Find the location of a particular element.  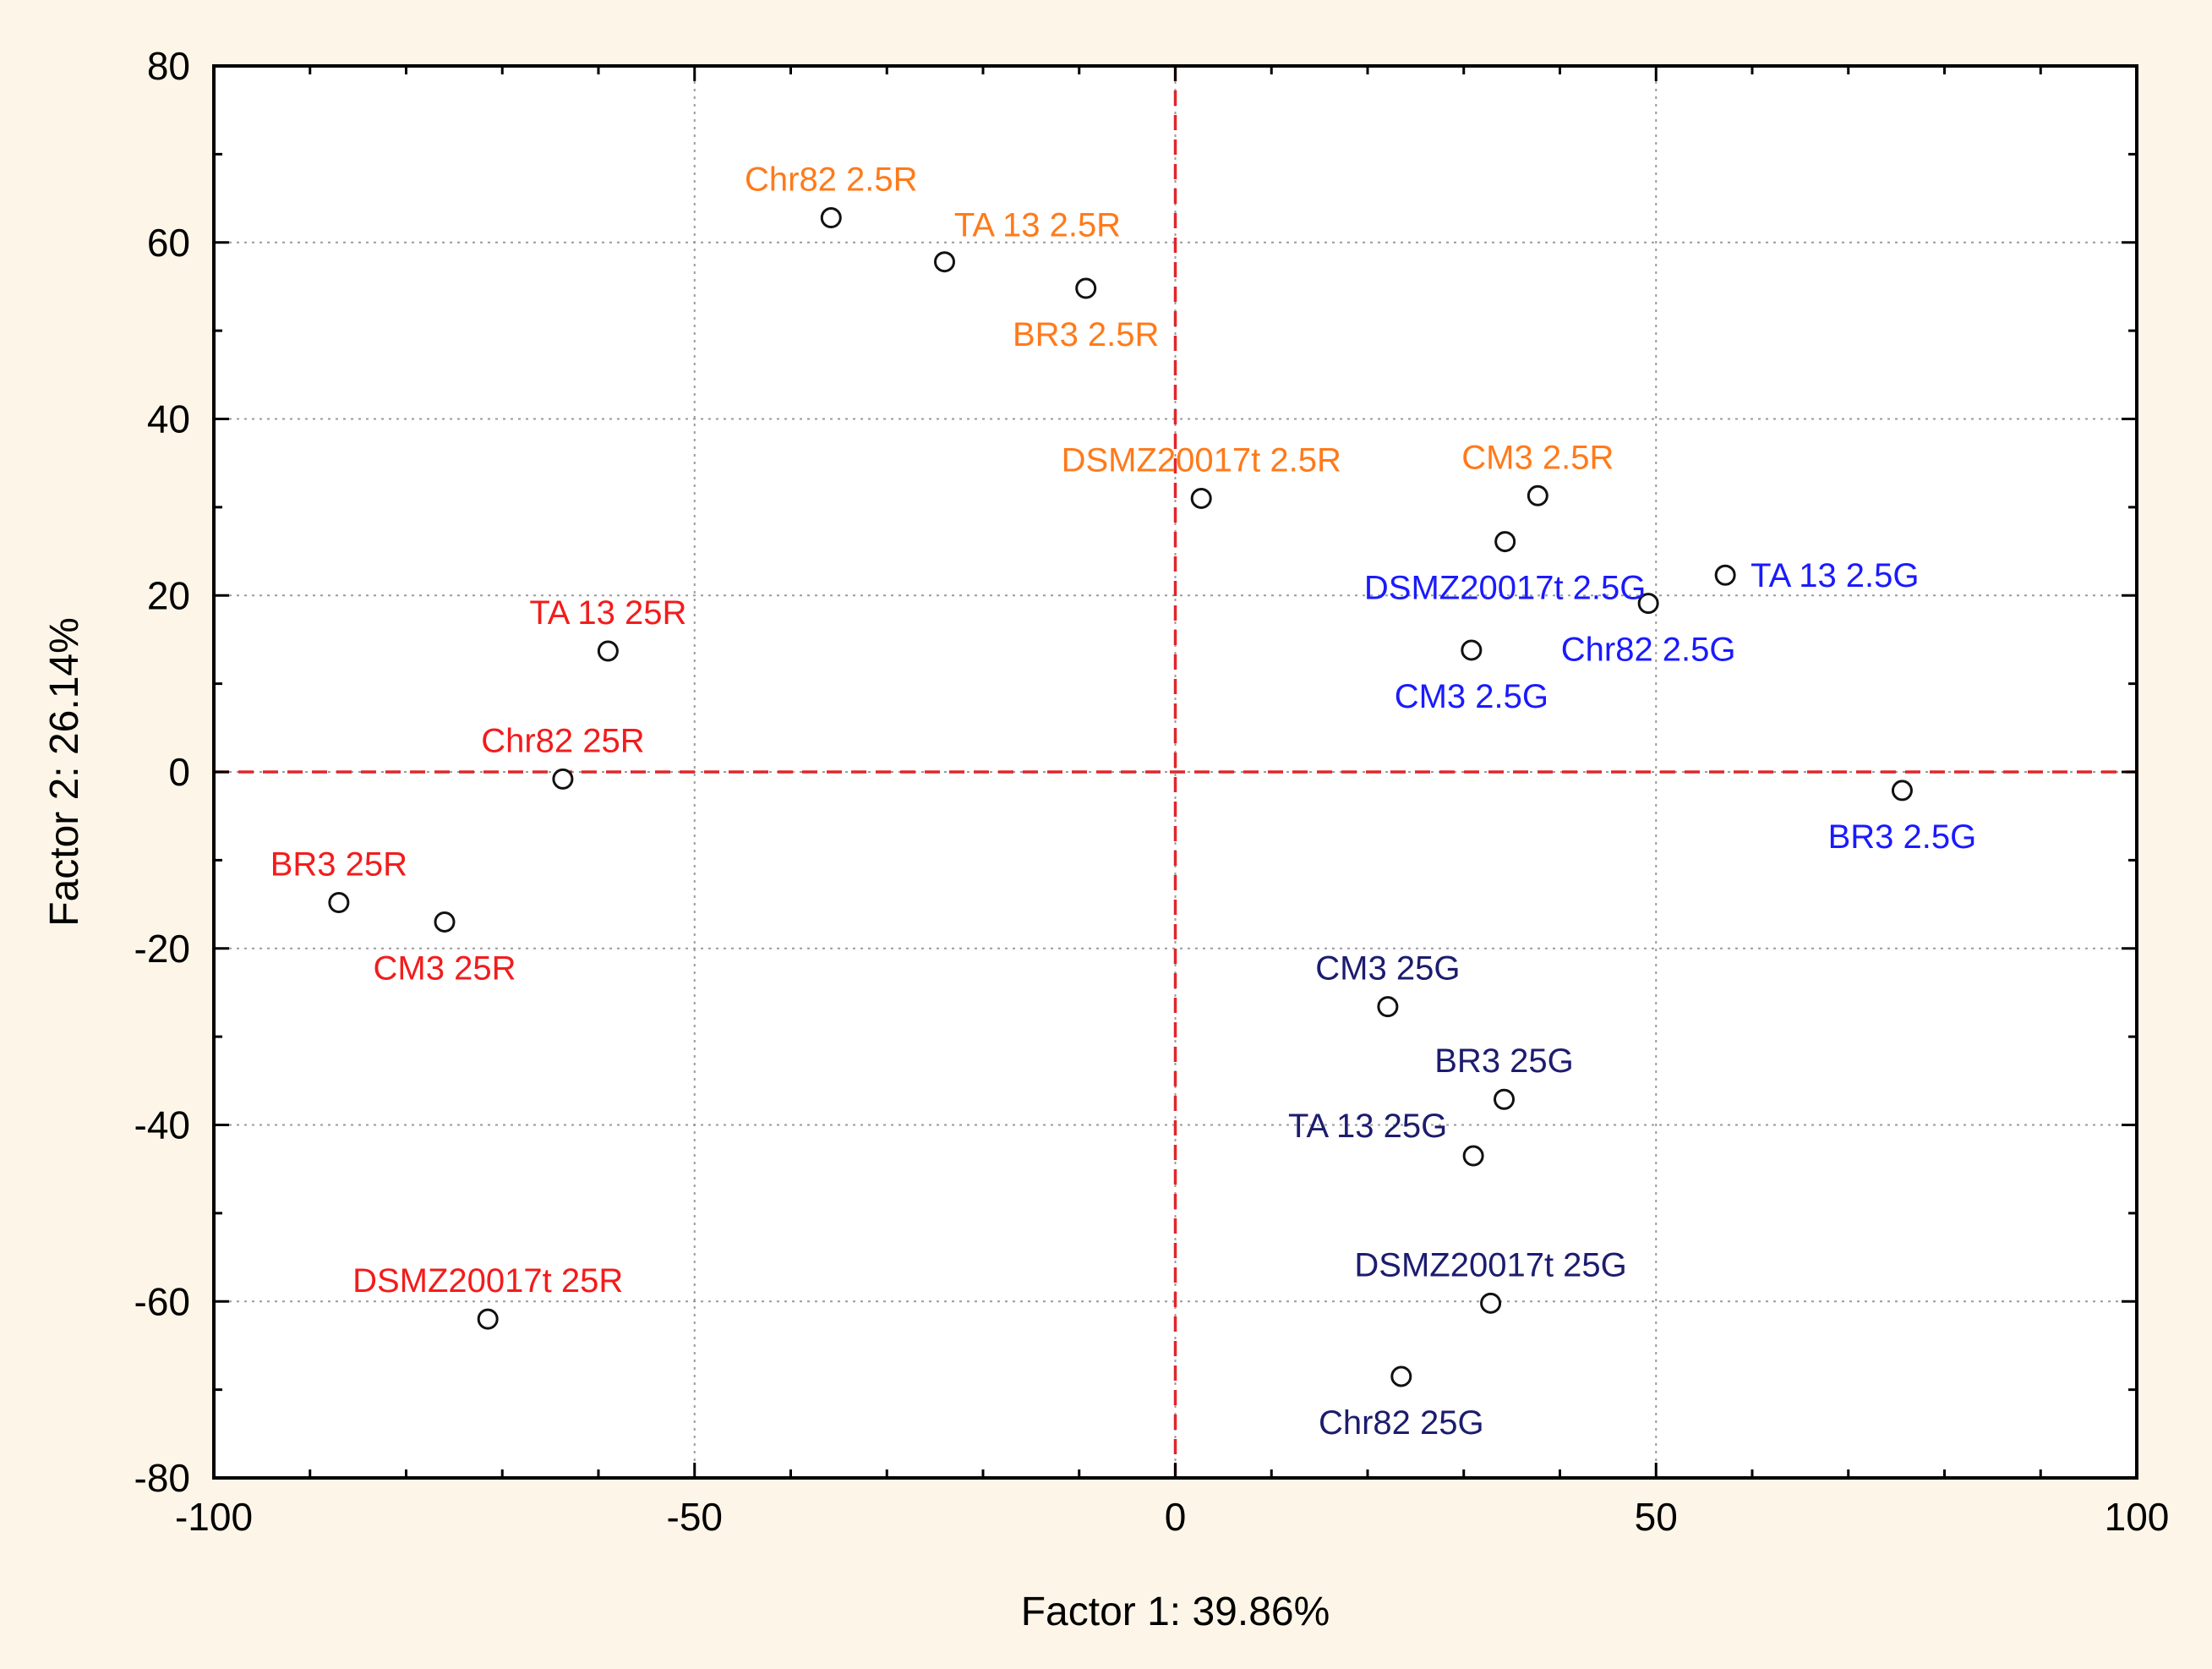

x-tick-label: 50 is located at coordinates (1656, 1517).